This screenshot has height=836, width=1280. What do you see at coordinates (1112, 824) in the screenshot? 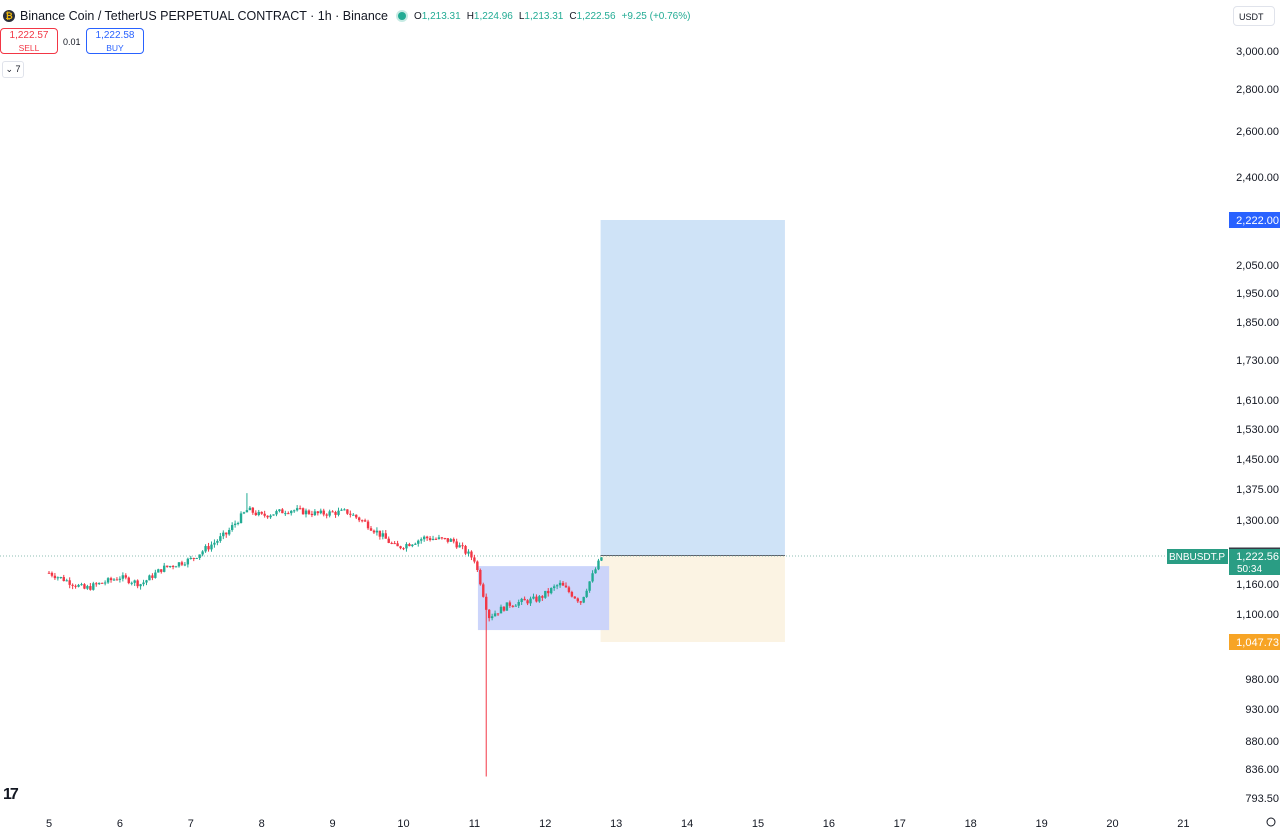
I see `x-tick-label: 20` at bounding box center [1112, 824].